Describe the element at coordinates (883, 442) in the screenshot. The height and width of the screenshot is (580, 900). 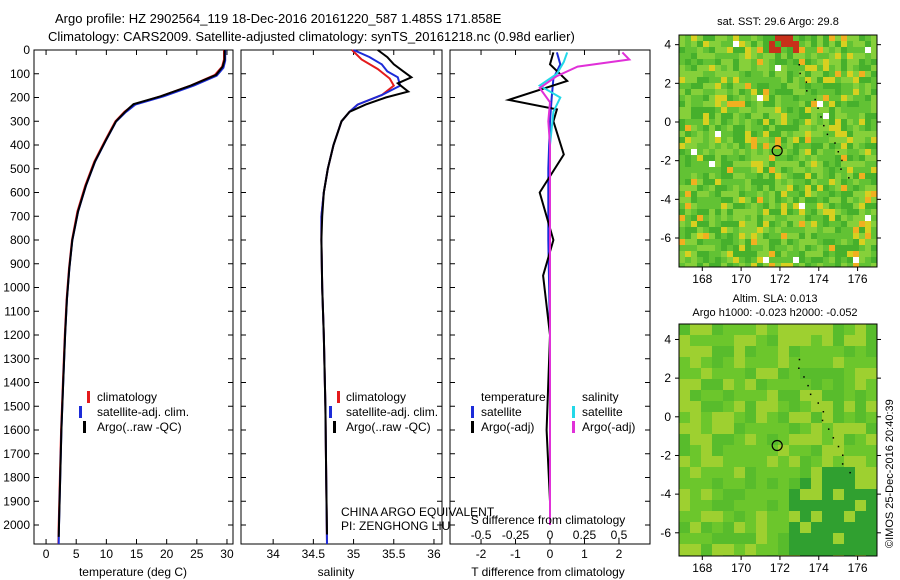
I see `map-clip` at that location.